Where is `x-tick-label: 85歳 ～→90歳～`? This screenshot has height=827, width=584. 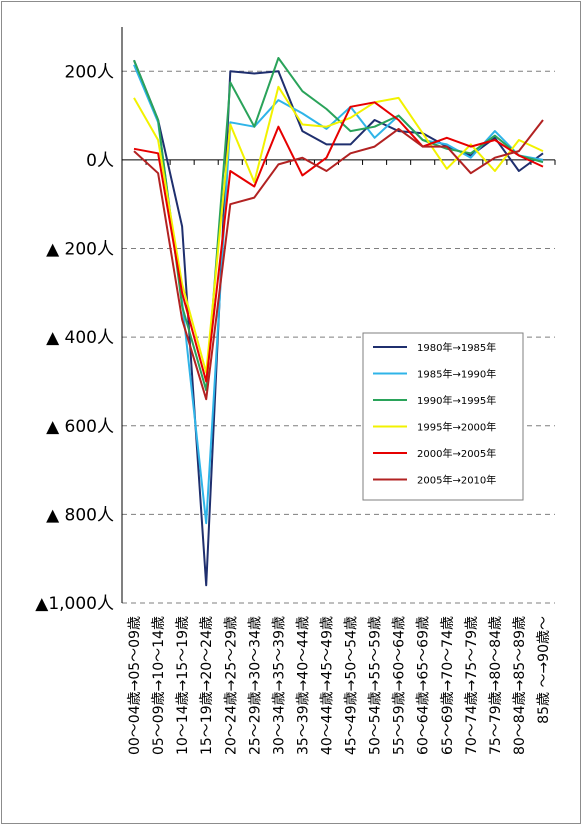
x-tick-label: 85歳 ～→90歳～ is located at coordinates (544, 670).